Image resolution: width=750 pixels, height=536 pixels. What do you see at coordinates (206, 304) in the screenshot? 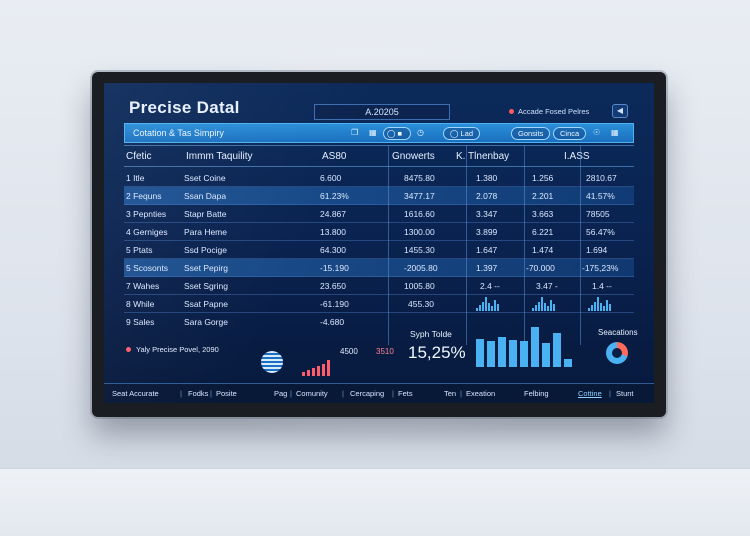
I see `row-name: Ssat Papne` at bounding box center [206, 304].